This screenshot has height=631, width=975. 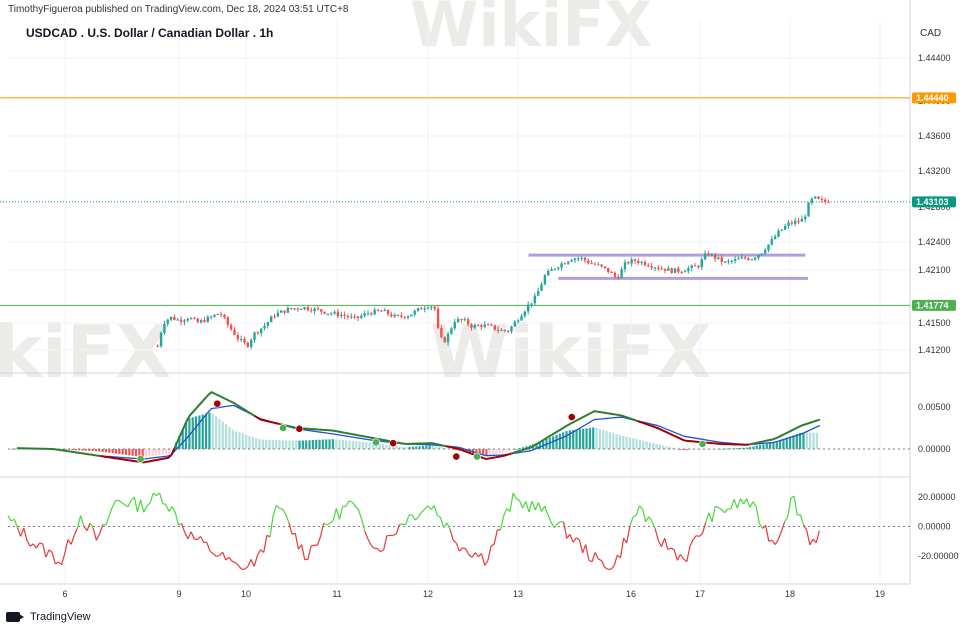 I want to click on range-band, so click(x=668, y=266).